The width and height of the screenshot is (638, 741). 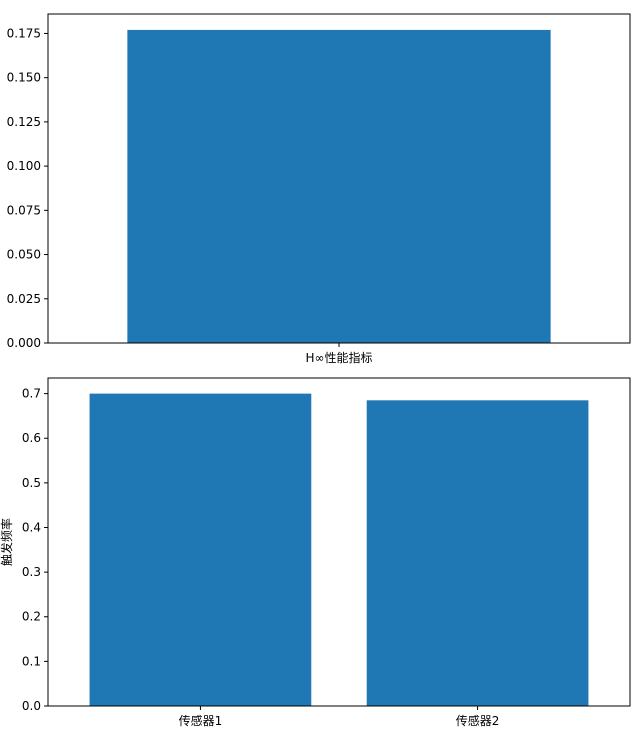 What do you see at coordinates (24, 343) in the screenshot?
I see `y-tick-label: 0.000` at bounding box center [24, 343].